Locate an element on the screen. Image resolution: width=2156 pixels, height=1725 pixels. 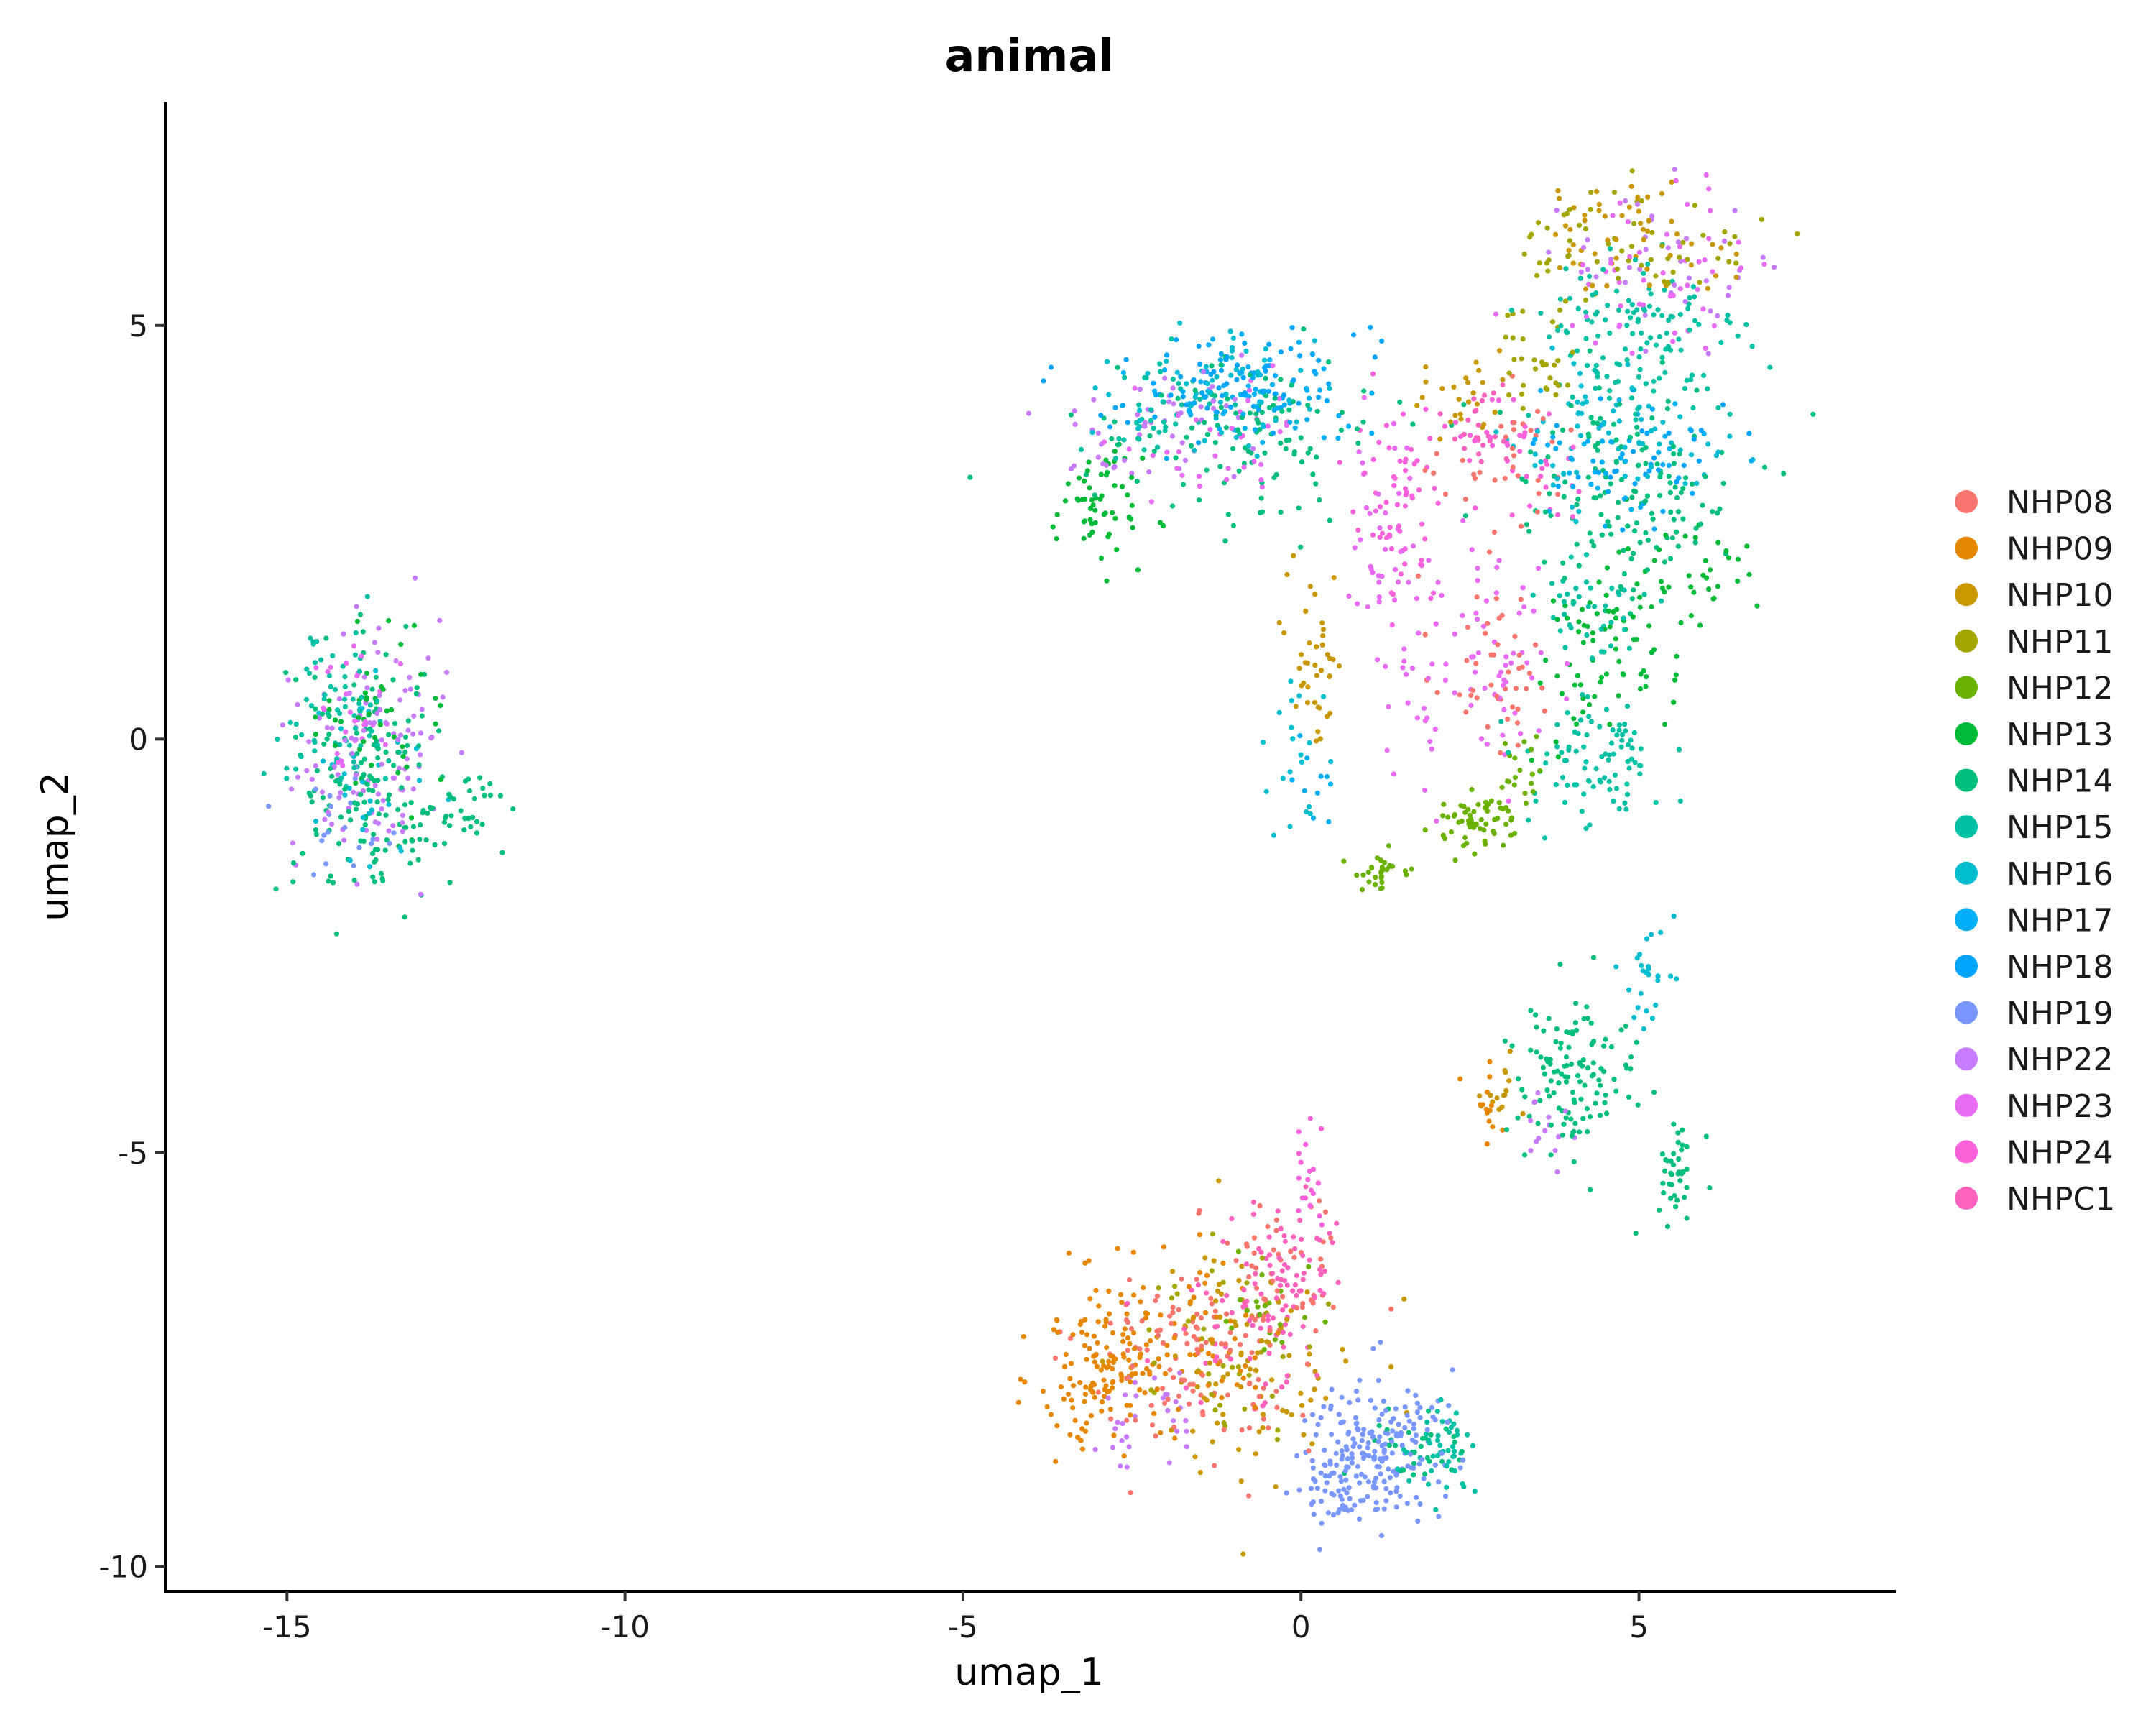
legend-swatch is located at coordinates (1966, 780).